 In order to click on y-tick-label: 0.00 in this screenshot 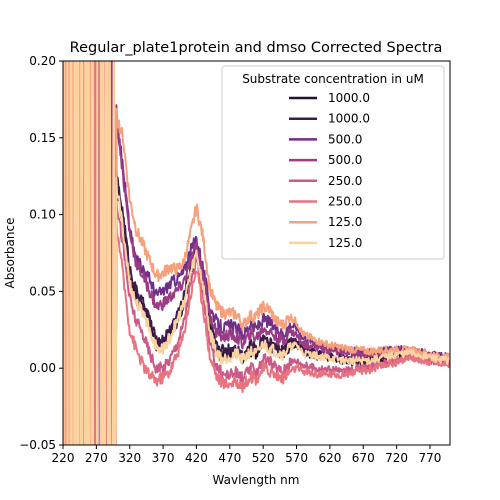, I will do `click(42, 368)`.